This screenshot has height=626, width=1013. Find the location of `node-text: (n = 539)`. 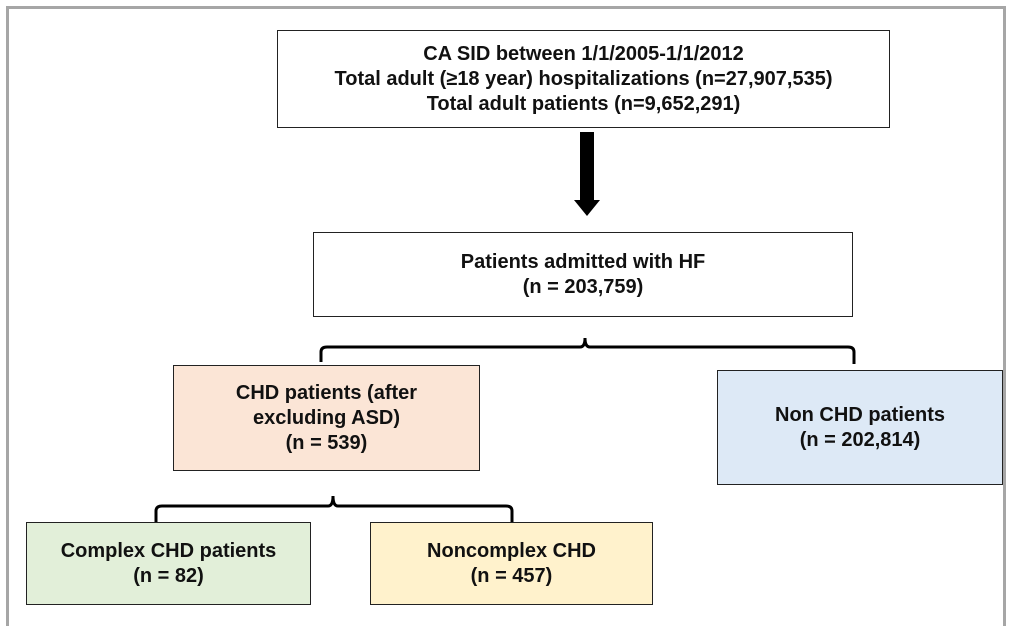

node-text: (n = 539) is located at coordinates (326, 442).